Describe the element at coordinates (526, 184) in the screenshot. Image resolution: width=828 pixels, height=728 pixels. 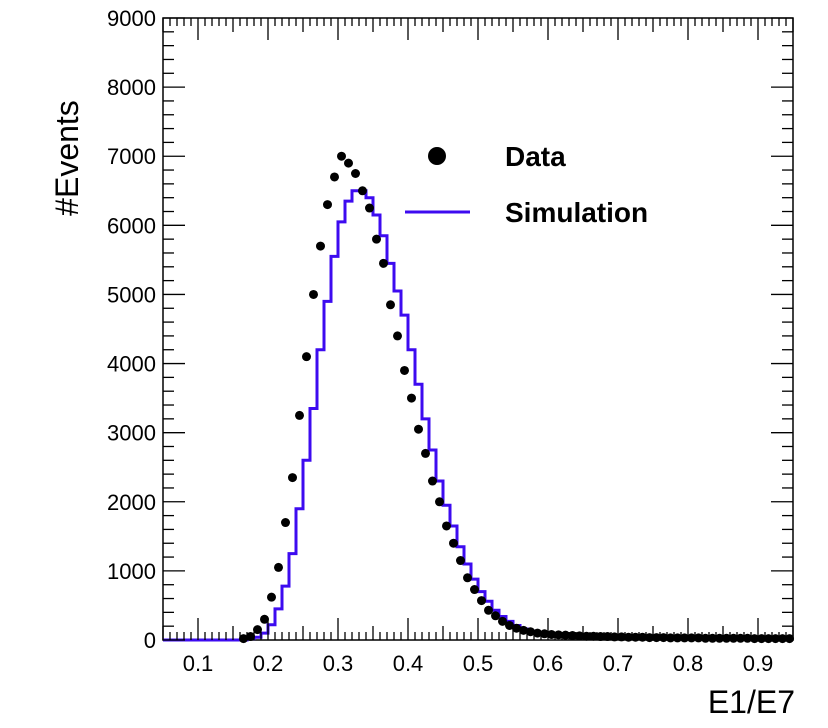
I see `legend: Data Simulation` at that location.